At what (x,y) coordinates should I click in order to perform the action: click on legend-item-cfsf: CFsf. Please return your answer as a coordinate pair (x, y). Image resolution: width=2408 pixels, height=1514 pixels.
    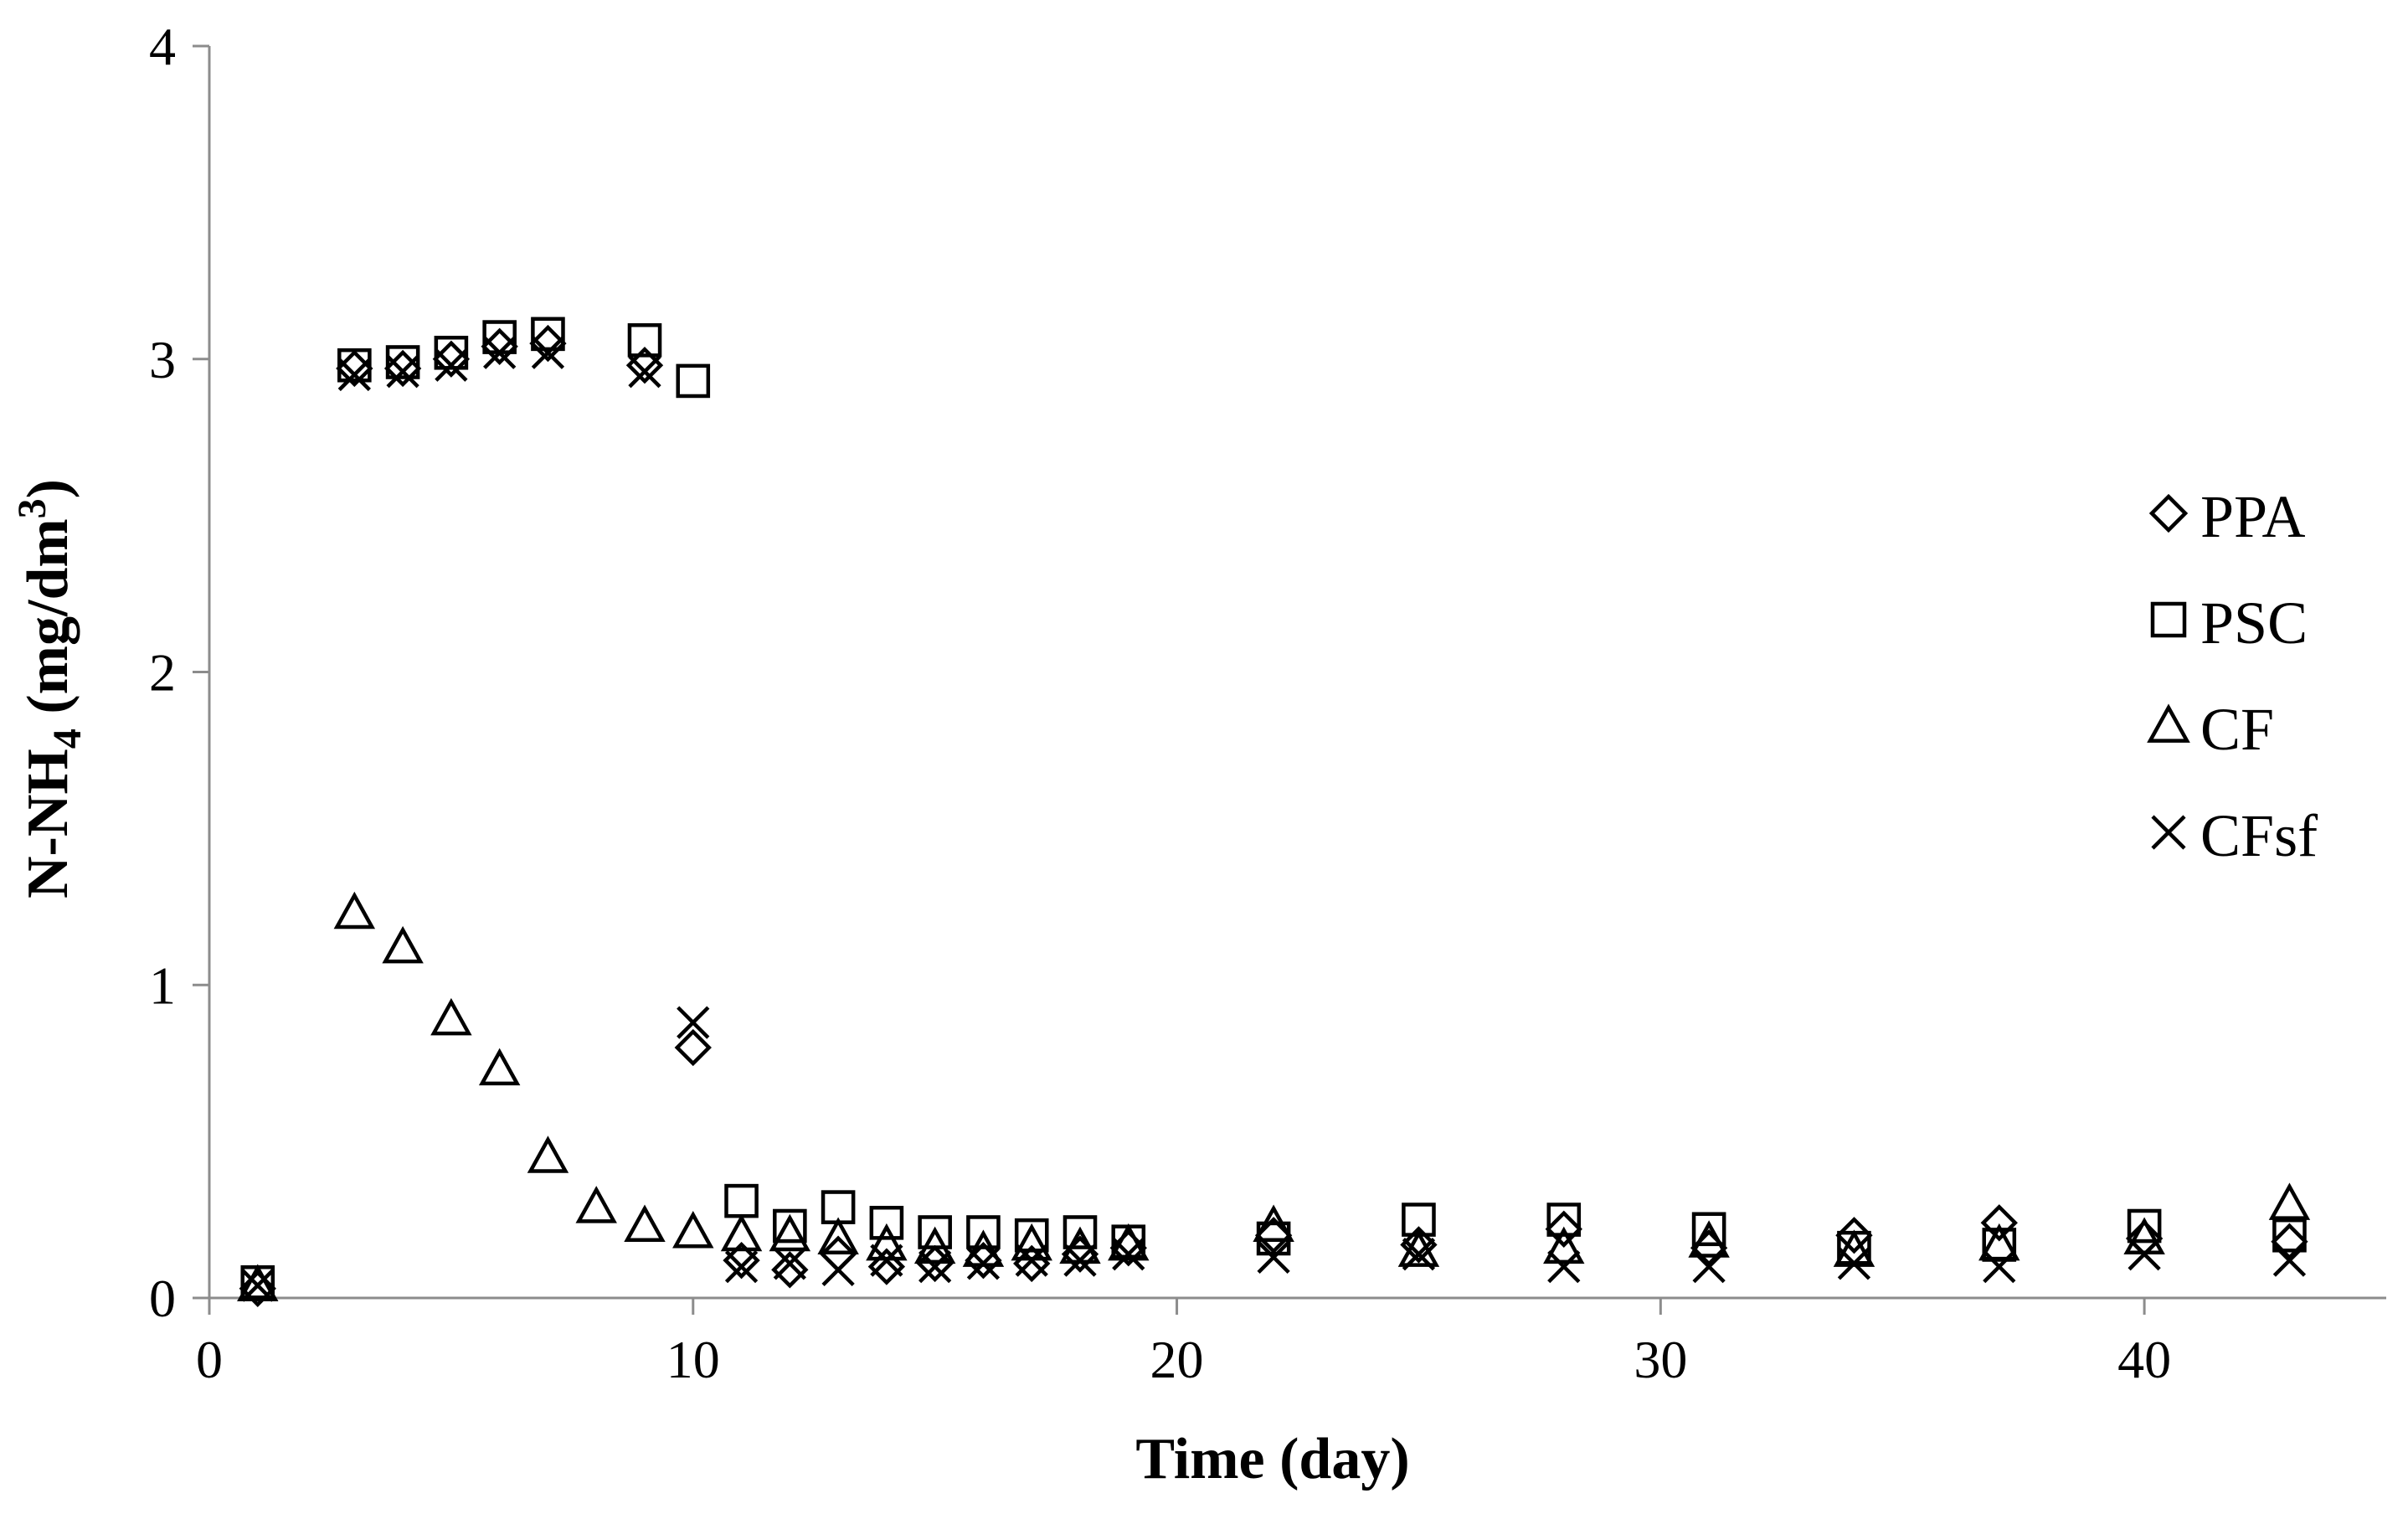
    Looking at the image, I should click on (2234, 835).